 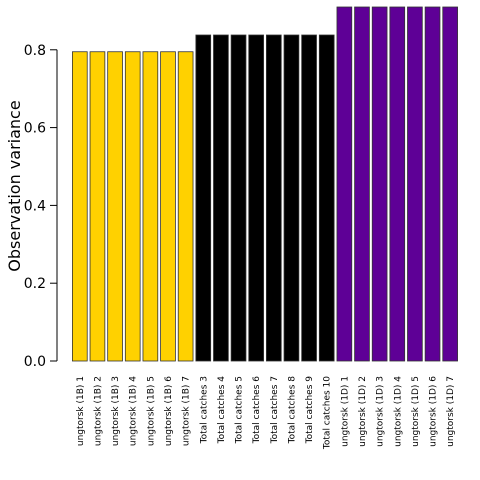 I want to click on x-tick-label: Total catches 3, so click(x=204, y=410).